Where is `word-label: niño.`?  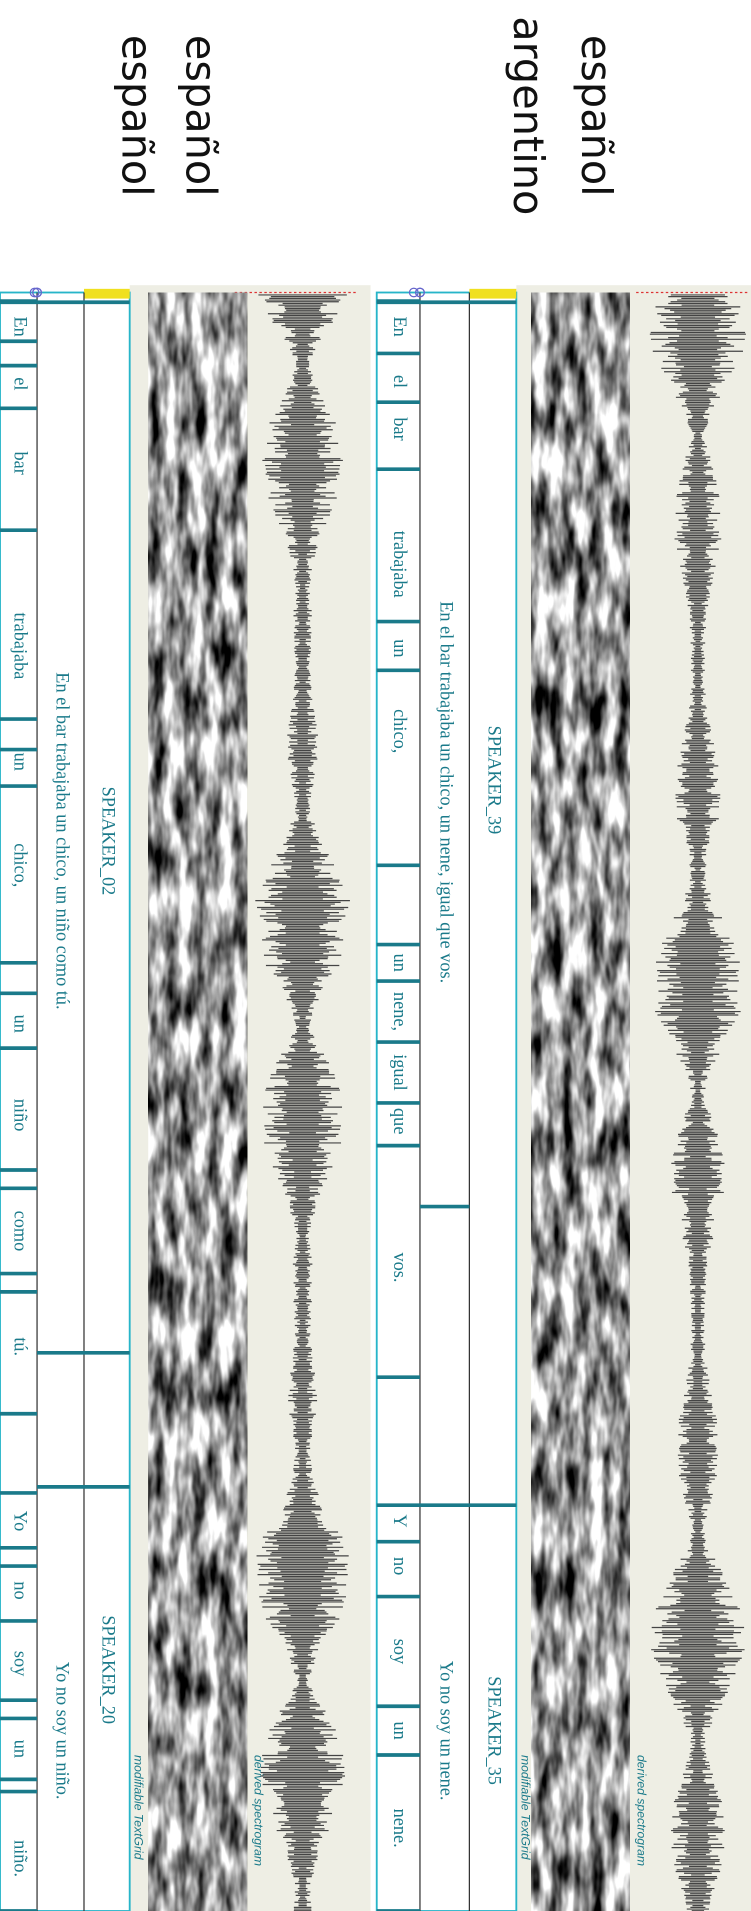 word-label: niño. is located at coordinates (20, 1858).